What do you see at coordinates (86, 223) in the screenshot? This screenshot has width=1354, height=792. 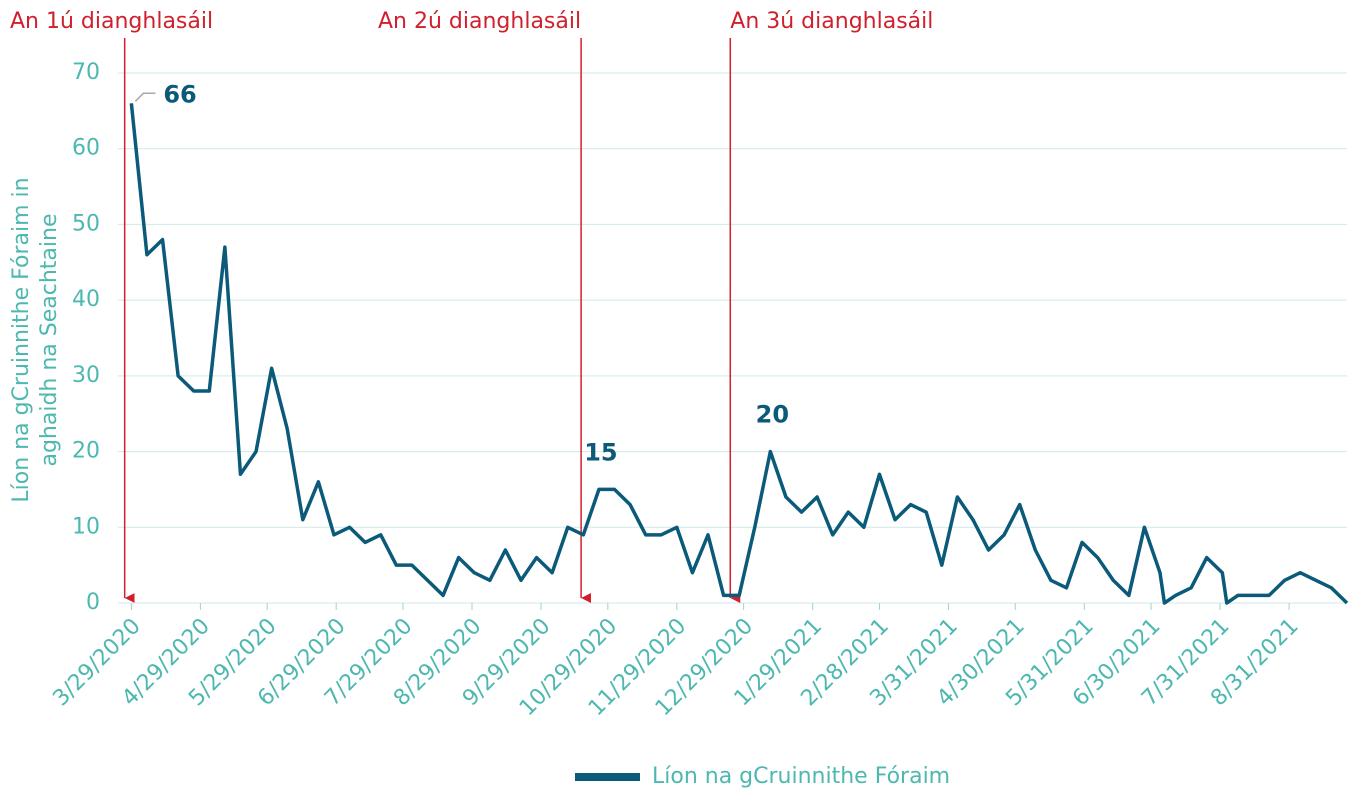 I see `y-tick-label: 50` at bounding box center [86, 223].